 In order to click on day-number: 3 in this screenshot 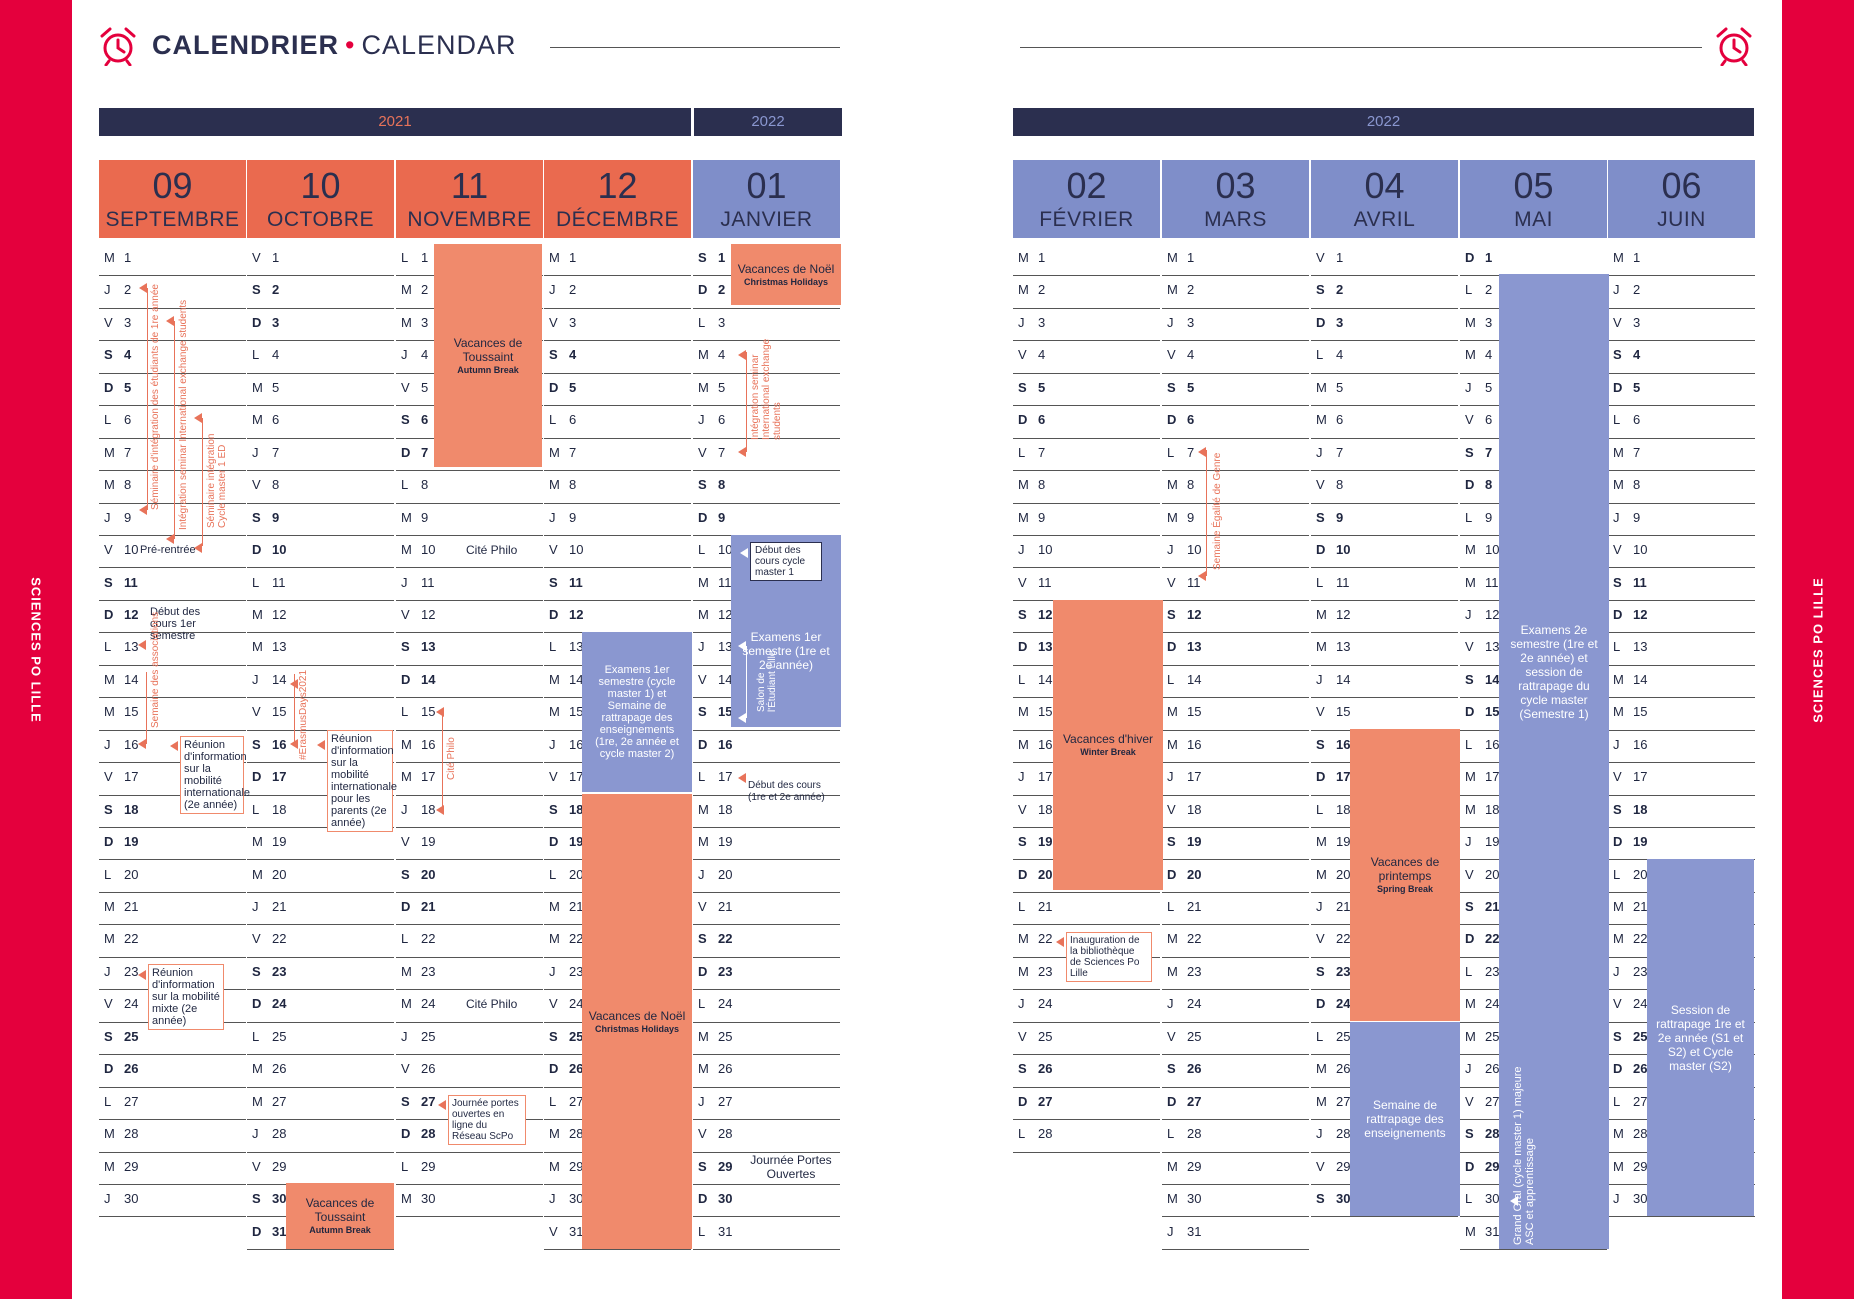, I will do `click(276, 322)`.